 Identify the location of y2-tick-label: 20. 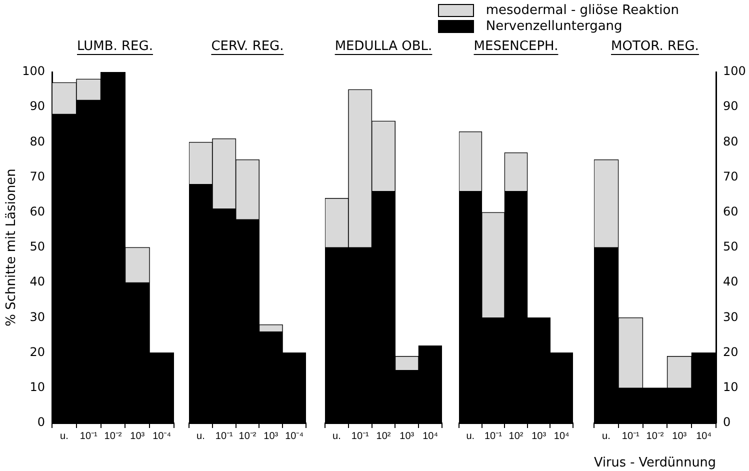
(730, 351).